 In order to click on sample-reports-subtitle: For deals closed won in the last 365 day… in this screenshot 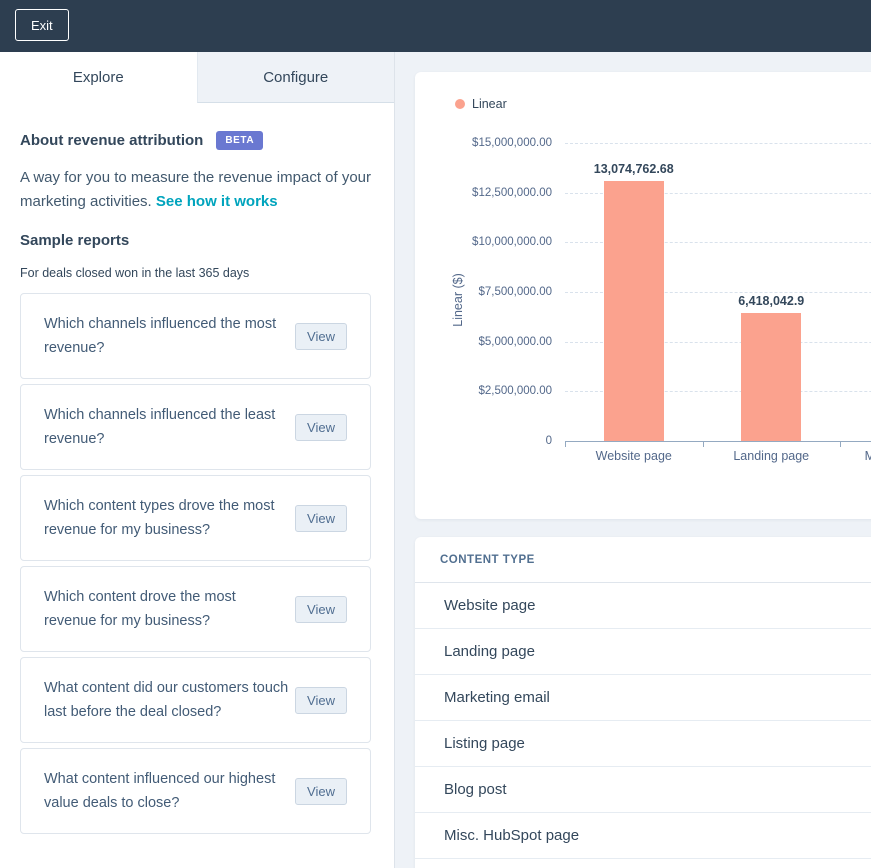, I will do `click(135, 273)`.